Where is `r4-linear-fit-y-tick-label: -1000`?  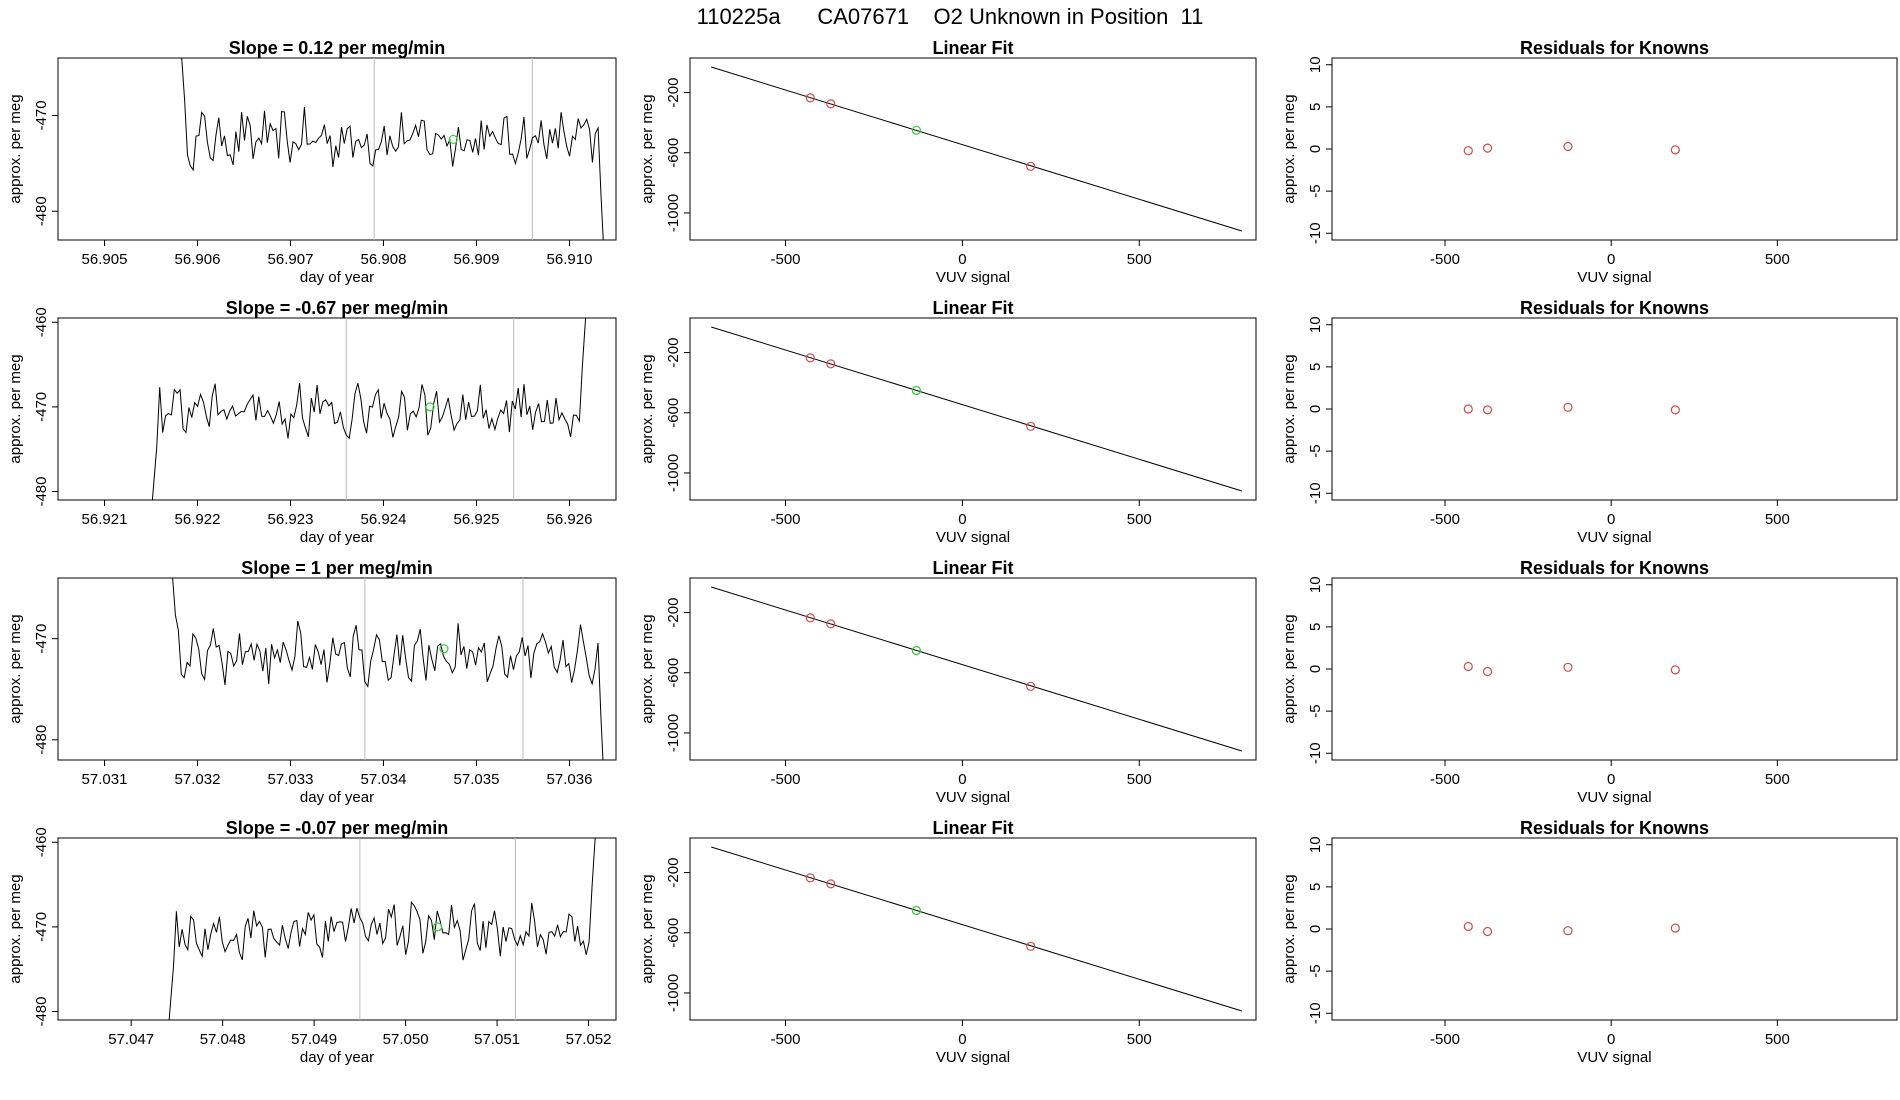
r4-linear-fit-y-tick-label: -1000 is located at coordinates (673, 993).